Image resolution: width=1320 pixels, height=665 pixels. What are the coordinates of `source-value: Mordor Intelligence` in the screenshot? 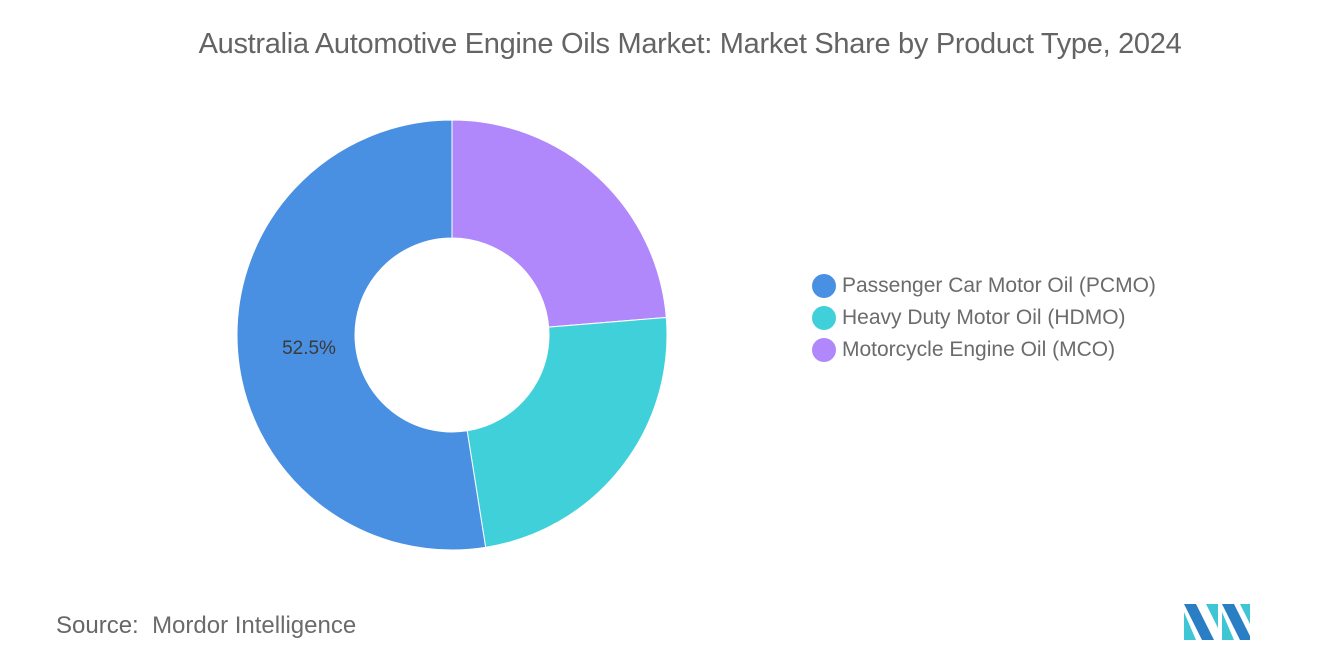 It's located at (254, 625).